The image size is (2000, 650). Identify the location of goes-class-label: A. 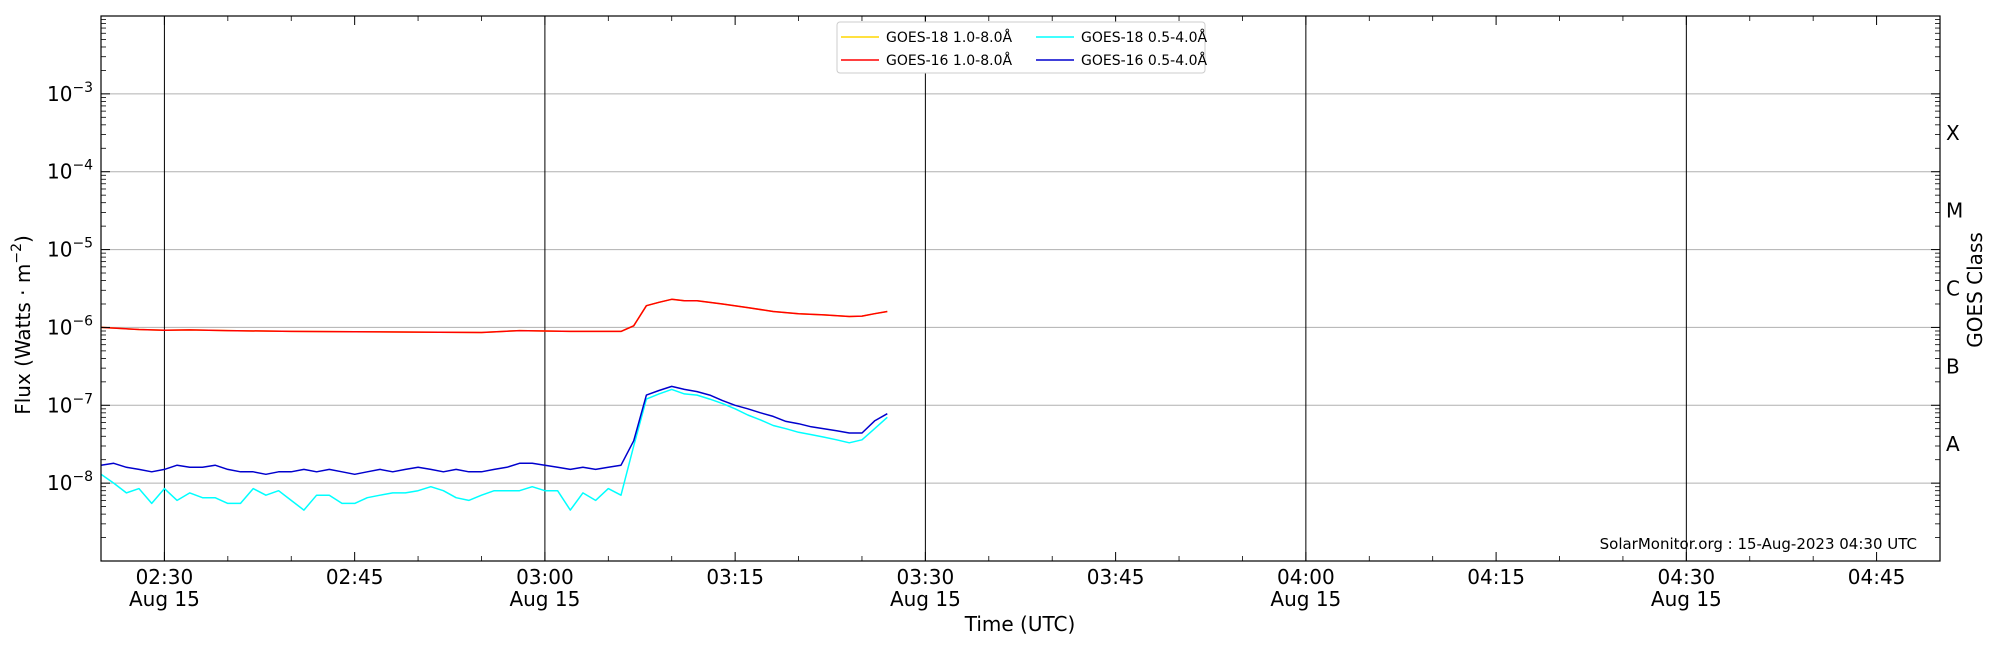
(1953, 444).